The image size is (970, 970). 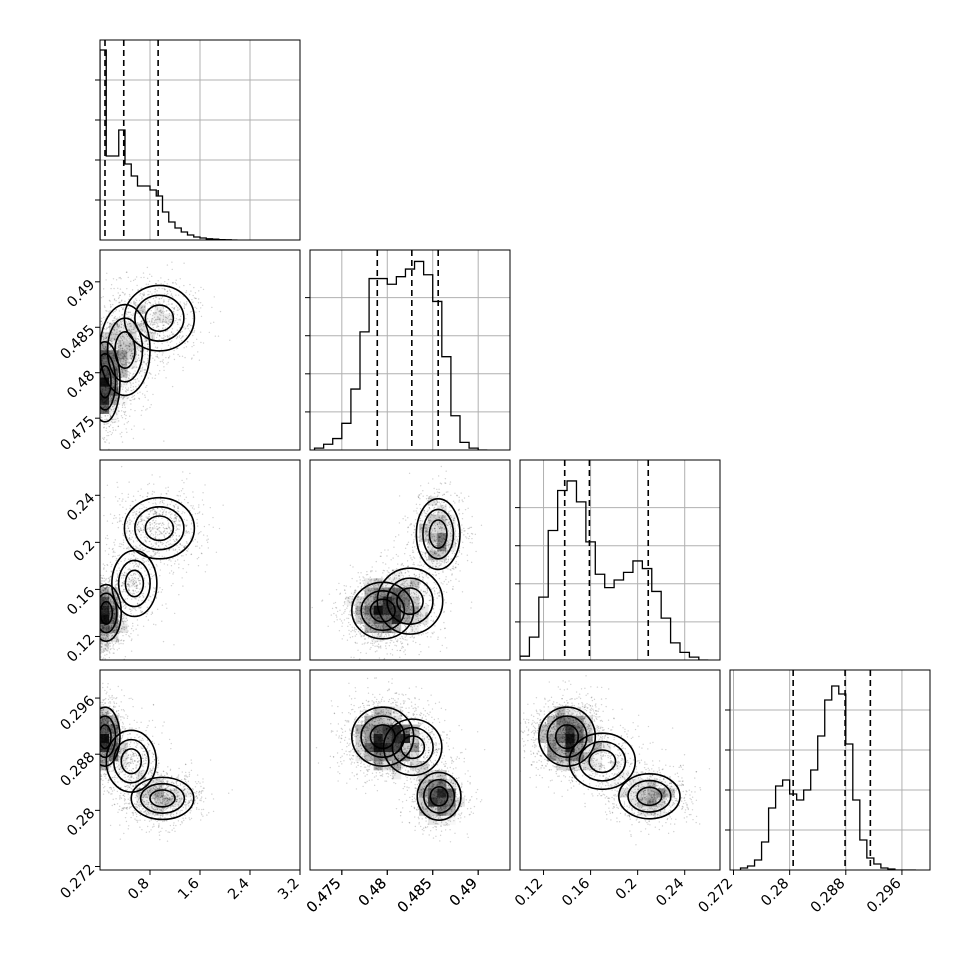 I want to click on y-tick-label: 0.485, so click(x=78, y=342).